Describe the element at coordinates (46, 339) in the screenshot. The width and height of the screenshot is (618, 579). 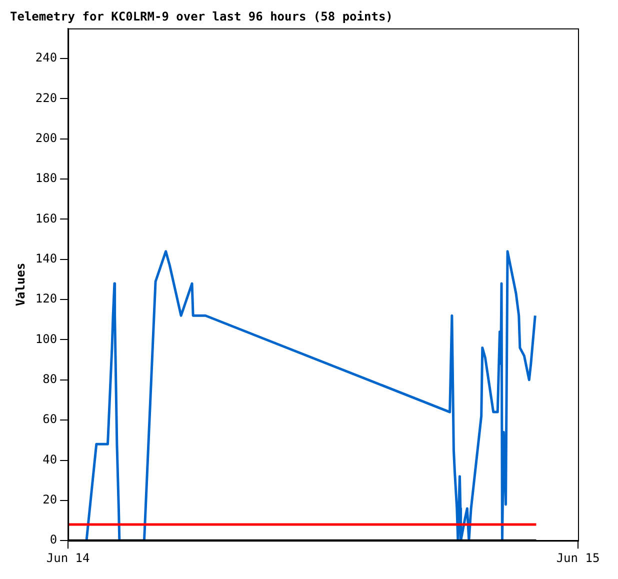
I see `y-tick-label: 100` at that location.